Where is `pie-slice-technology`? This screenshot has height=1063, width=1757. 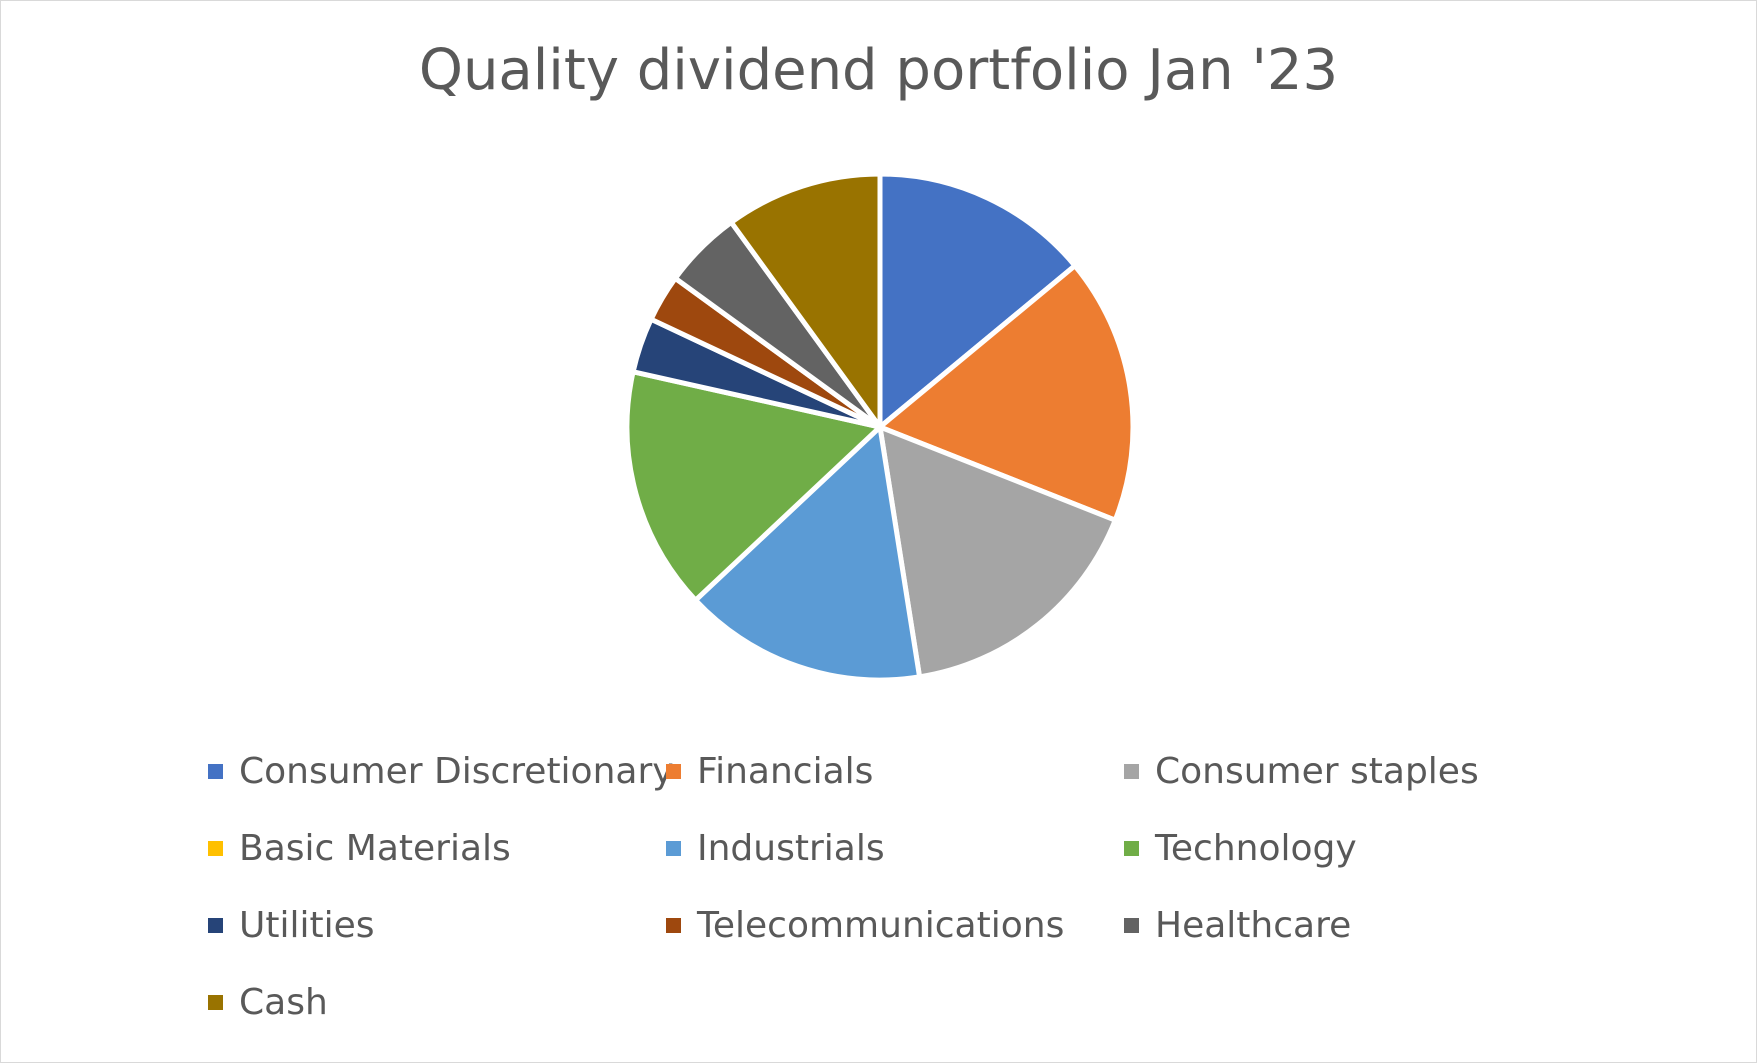
pie-slice-technology is located at coordinates (753, 486).